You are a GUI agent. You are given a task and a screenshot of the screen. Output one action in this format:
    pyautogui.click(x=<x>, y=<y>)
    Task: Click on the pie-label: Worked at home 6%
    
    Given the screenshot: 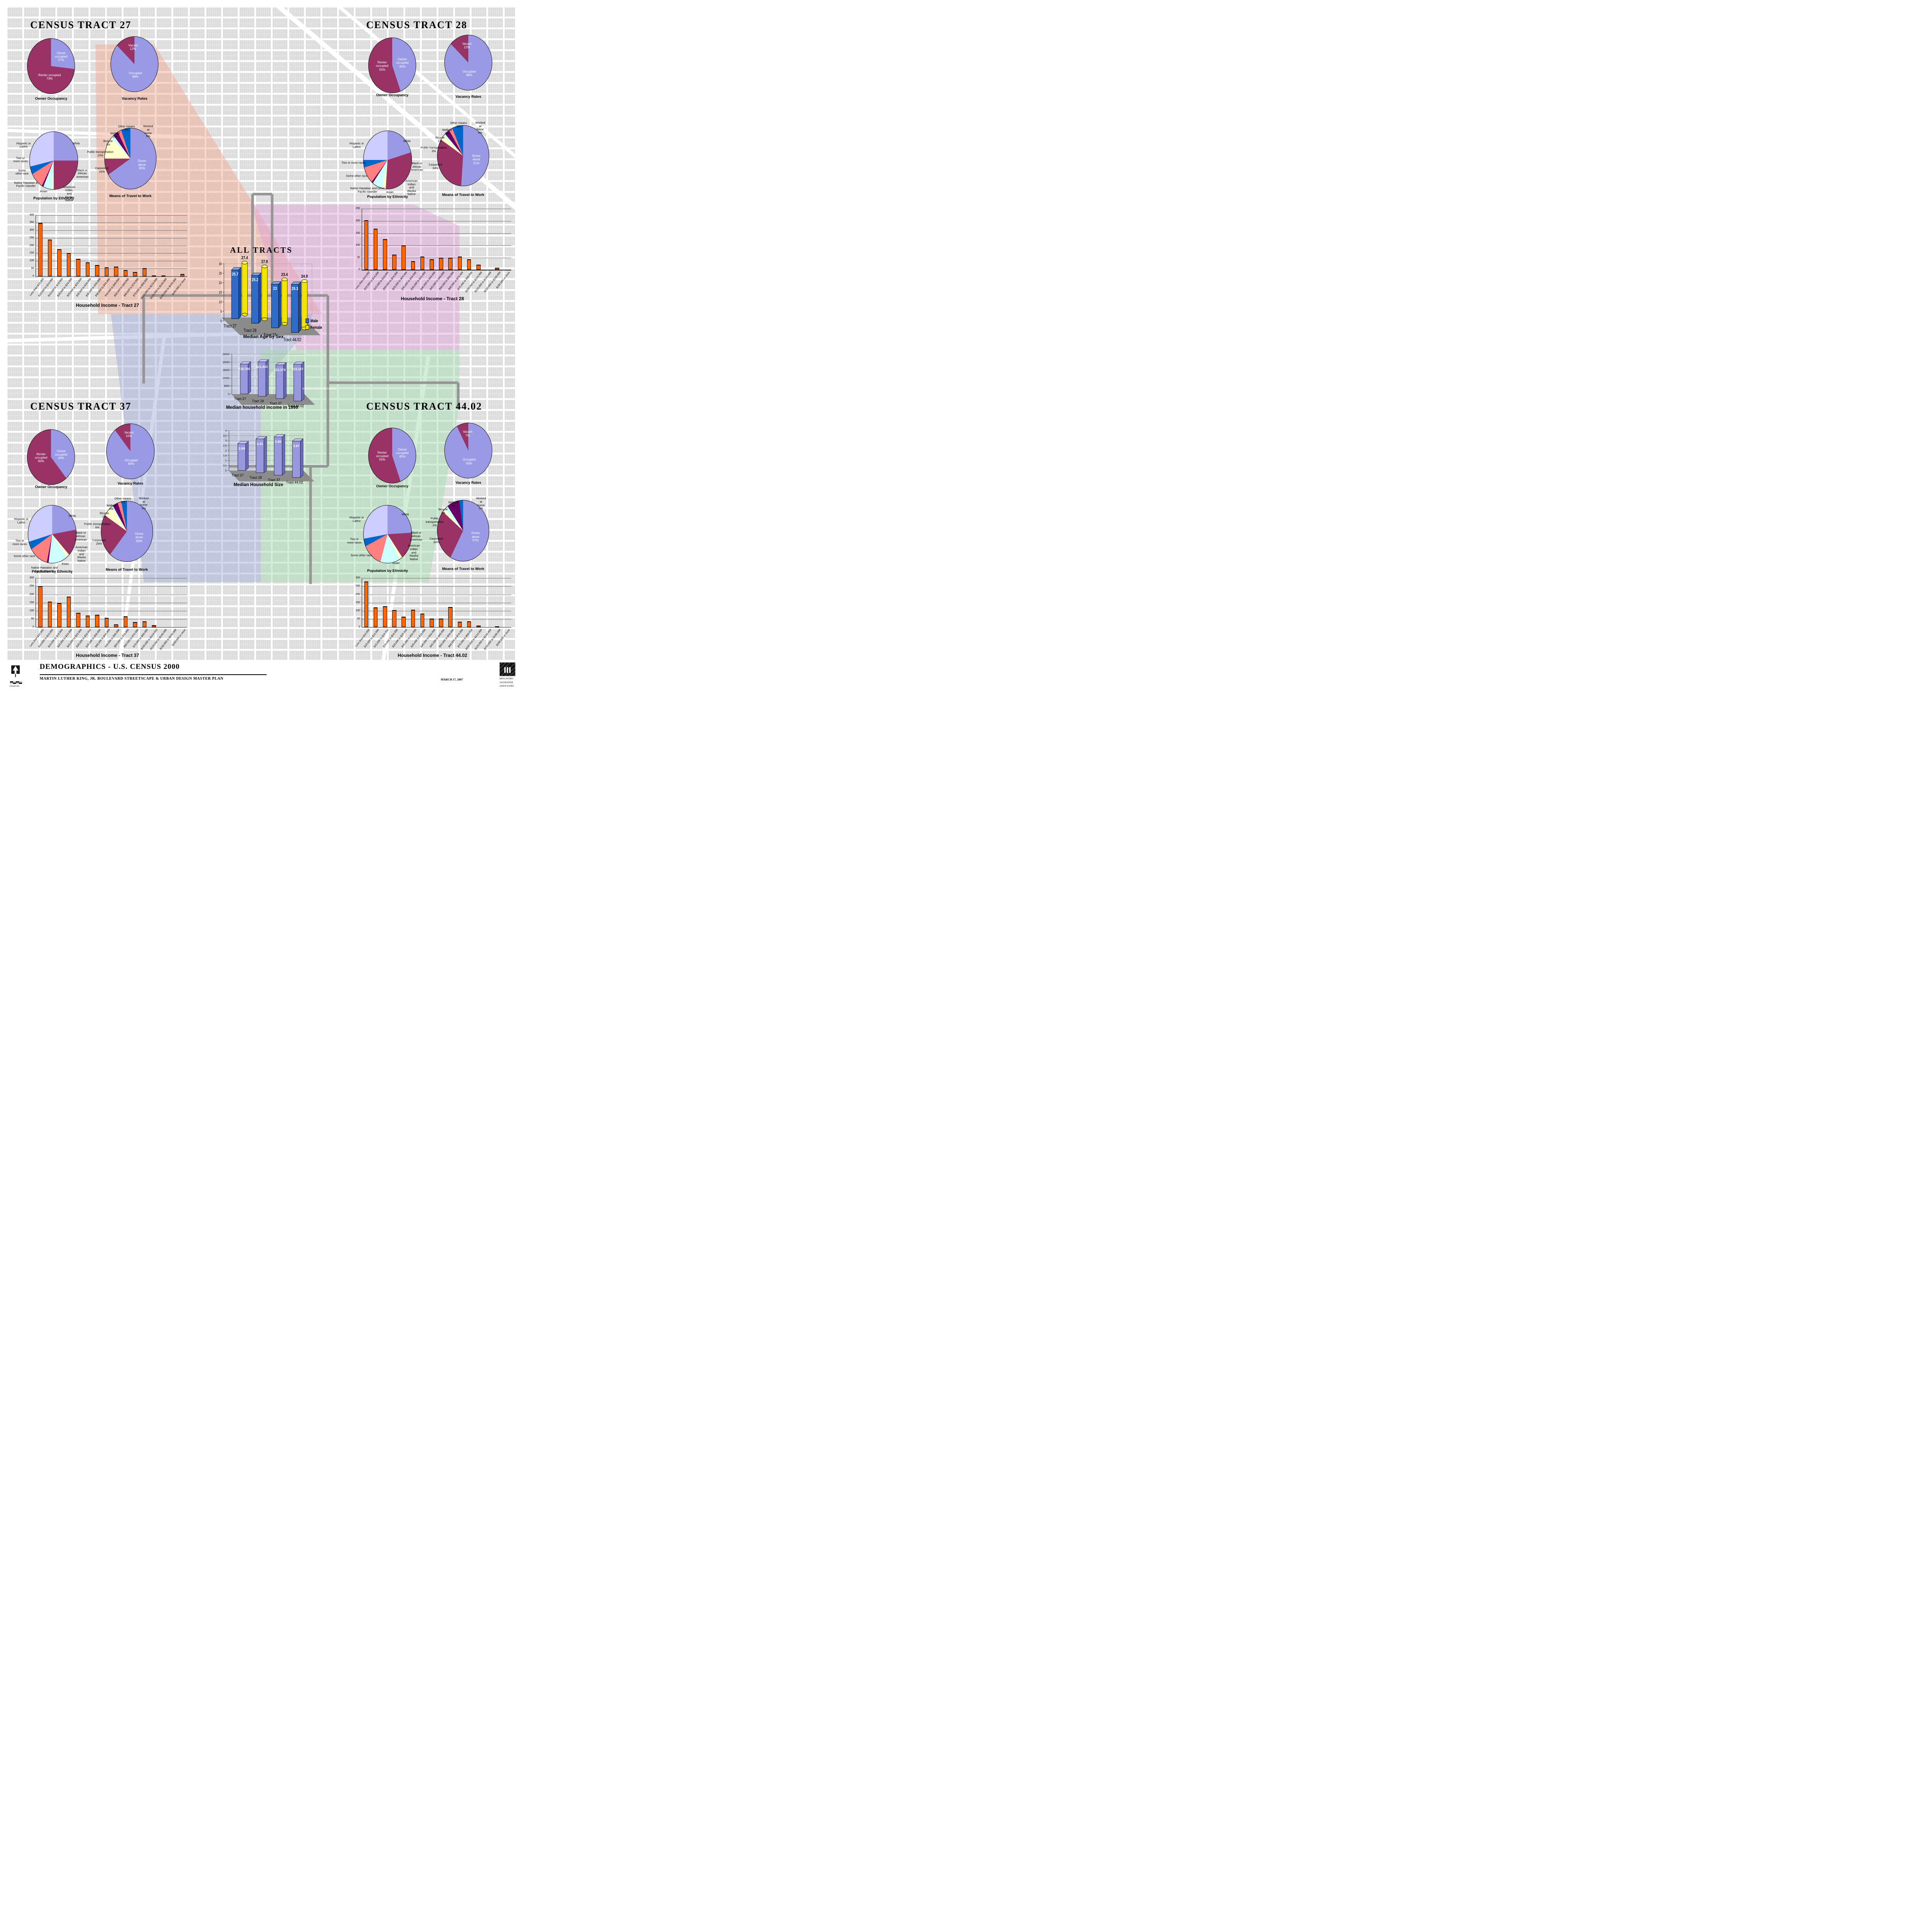 What is the action you would take?
    pyautogui.click(x=480, y=128)
    